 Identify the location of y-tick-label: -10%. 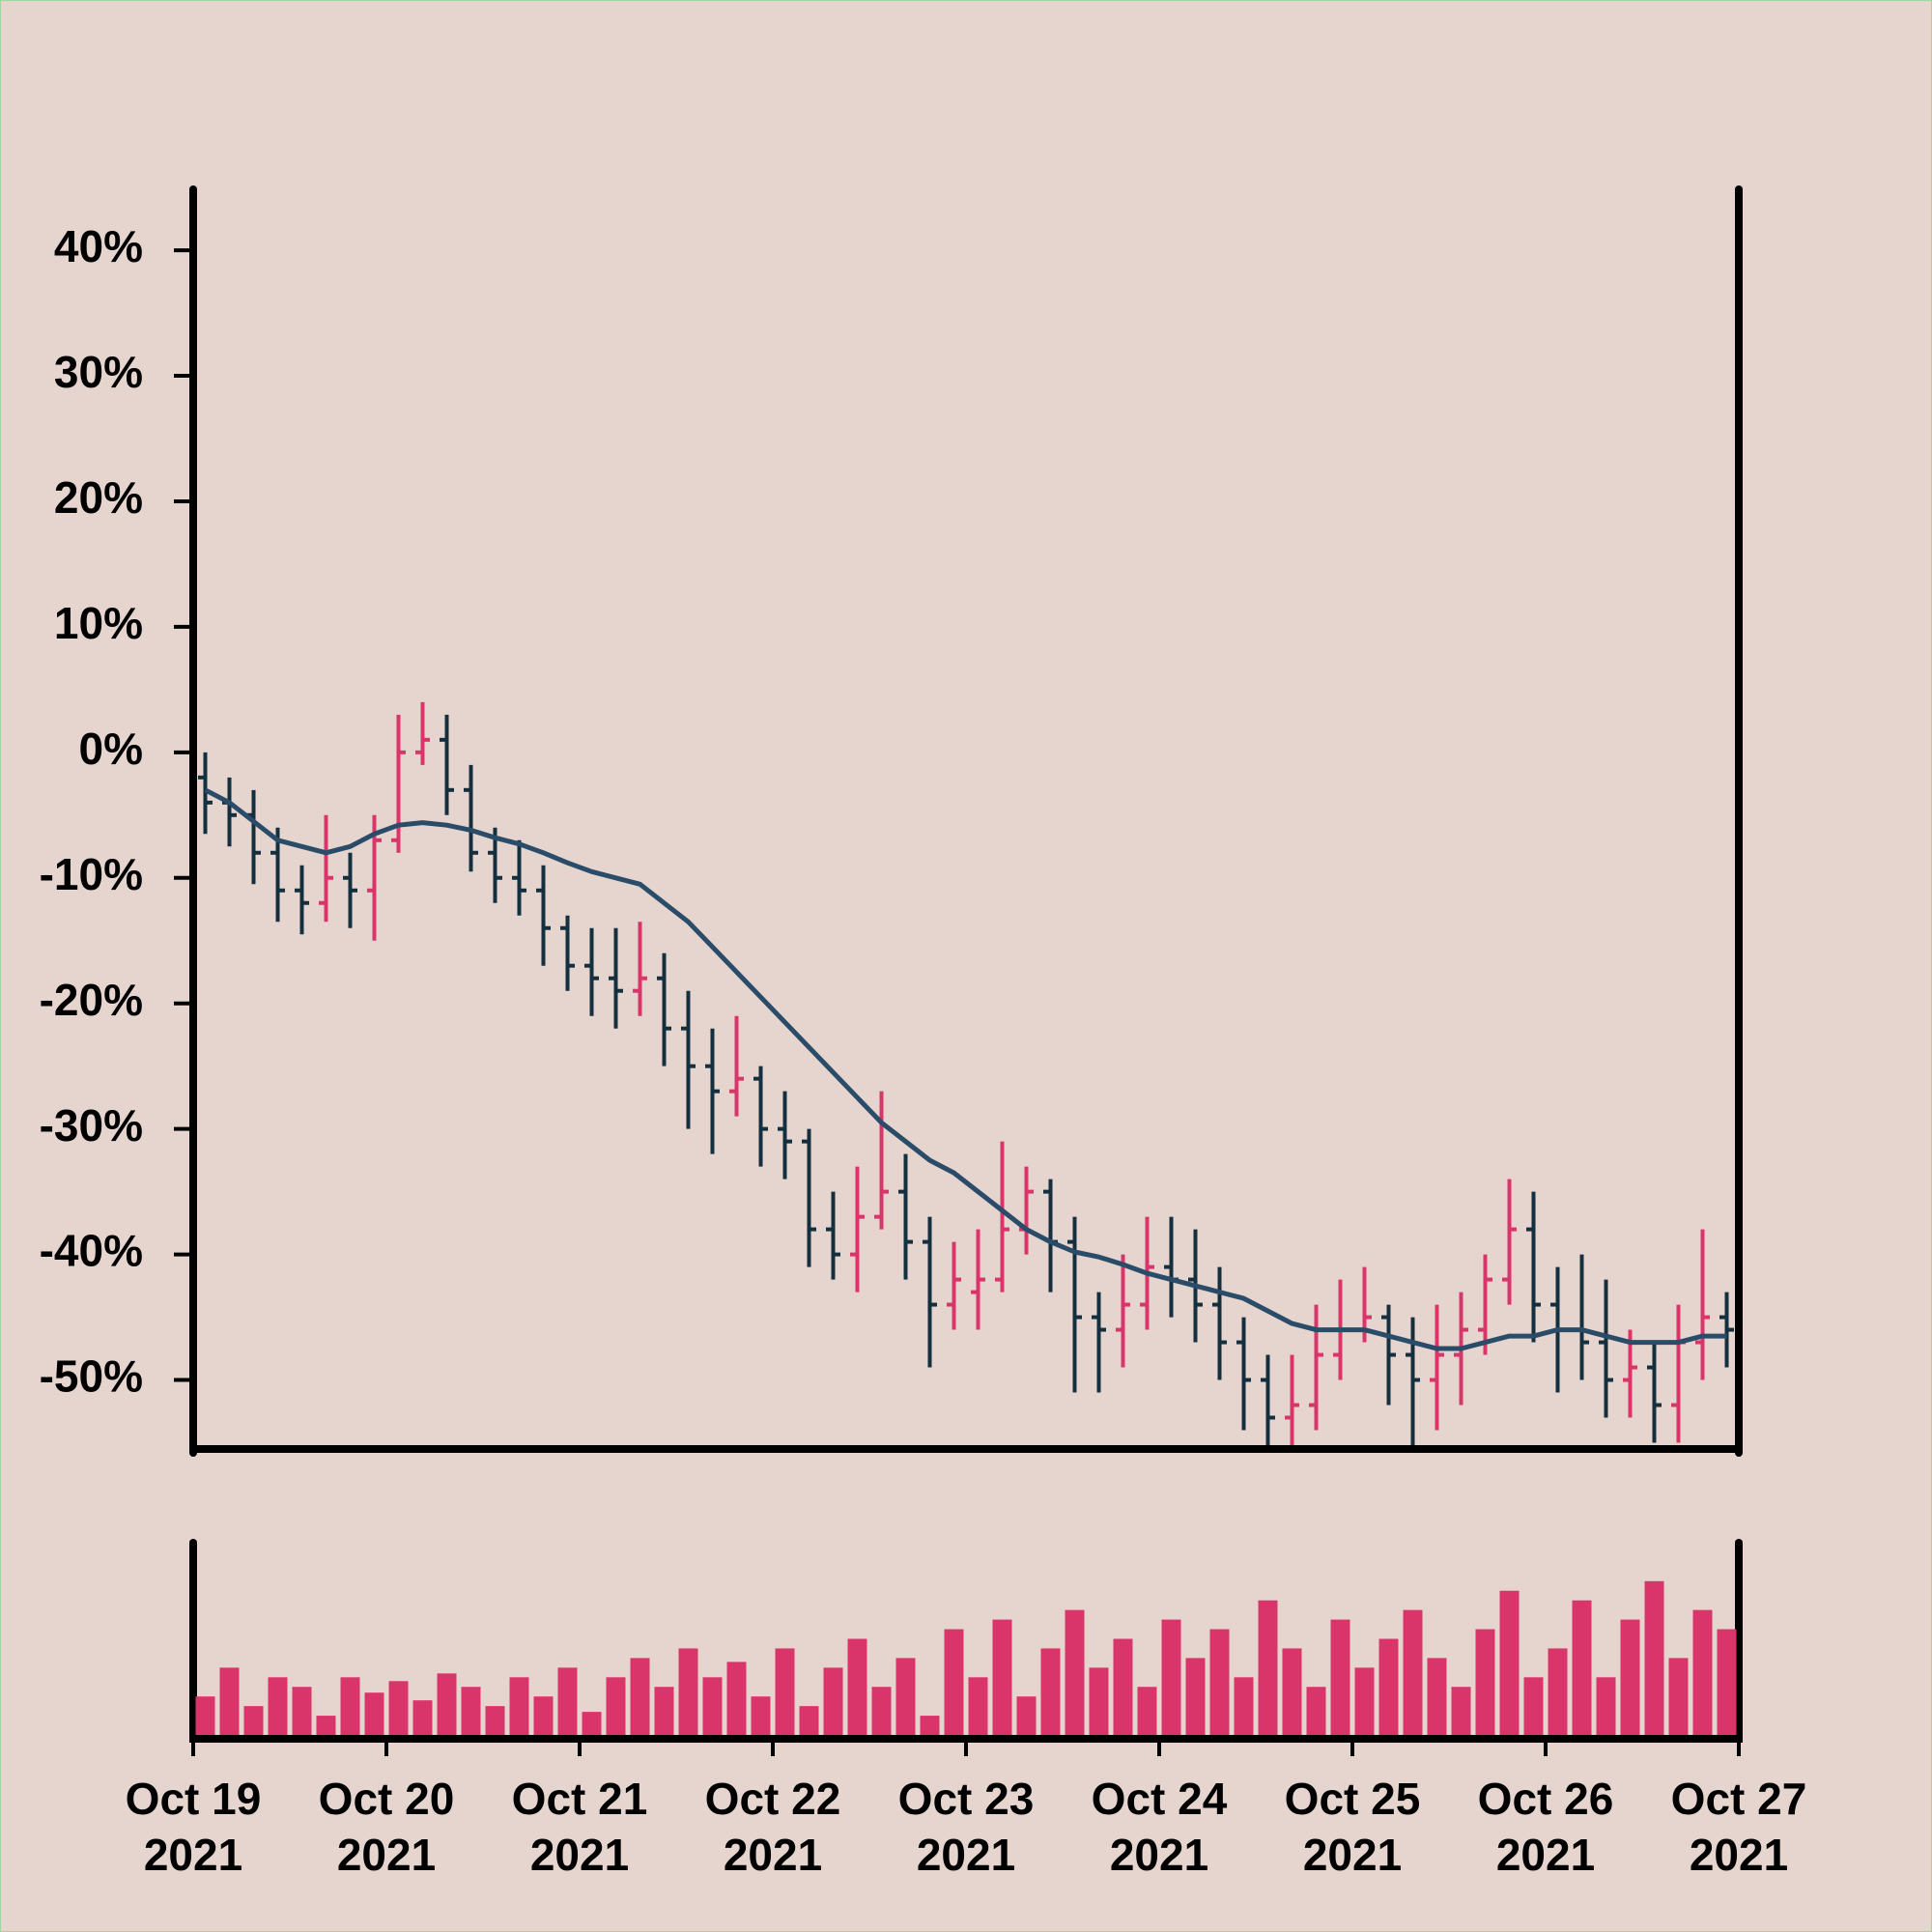
(91, 874).